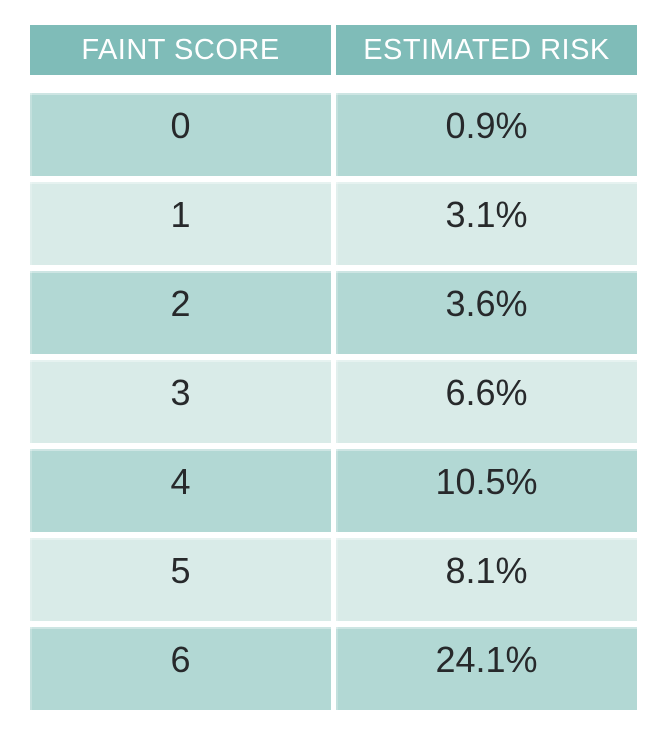  I want to click on risk-cell: 10.5%, so click(486, 490).